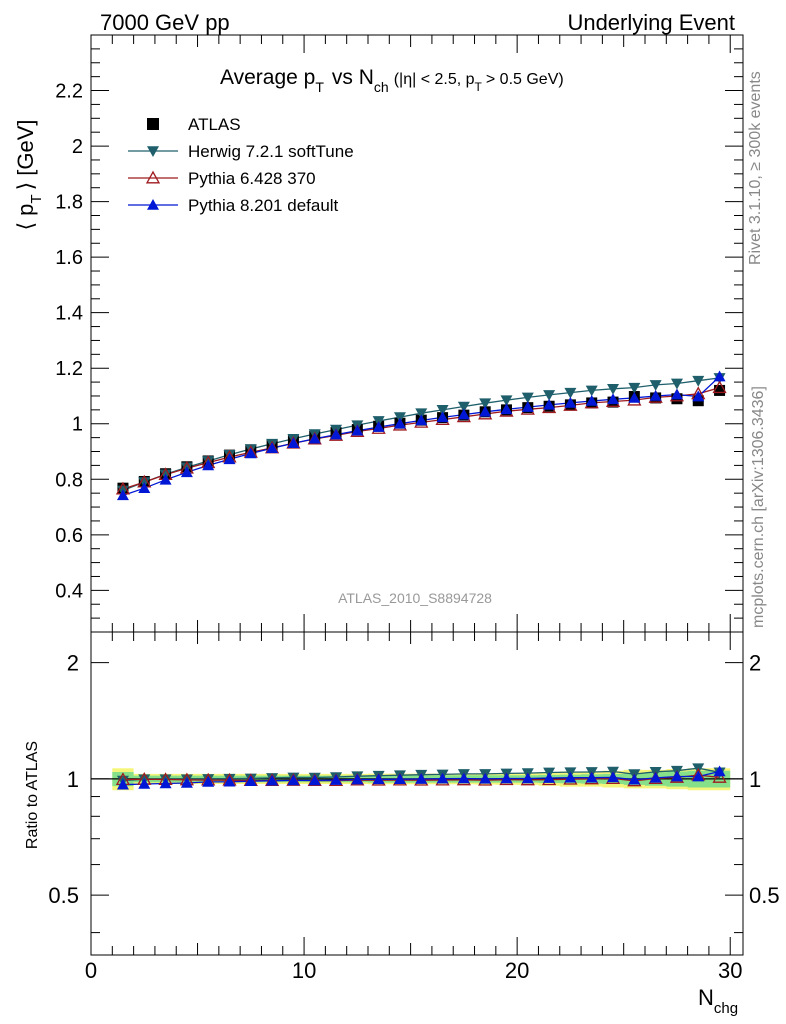 The height and width of the screenshot is (1024, 786). Describe the element at coordinates (392, 80) in the screenshot. I see `chart-title: Average pT vs Nch (|η| < 2.5, pT > 0.5 GeV)` at that location.